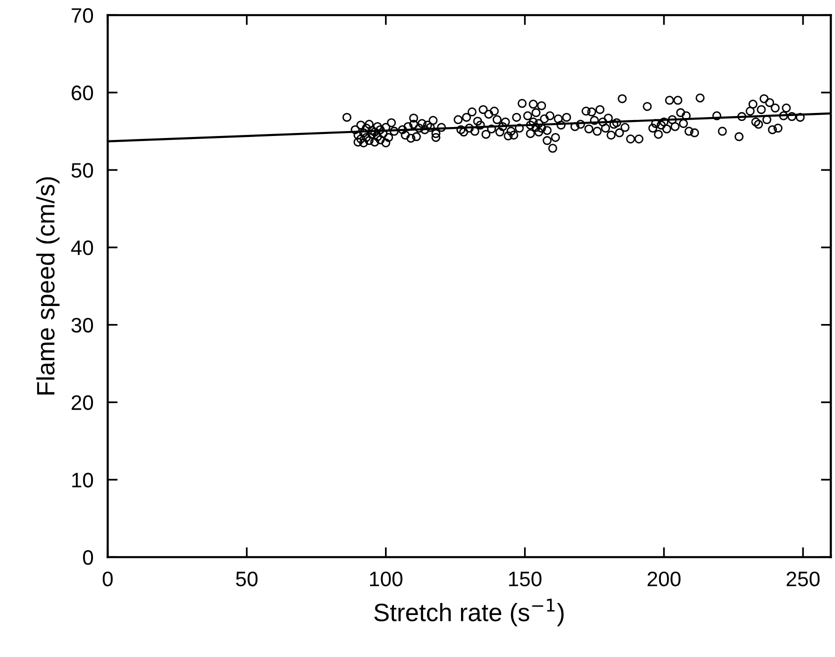  I want to click on y-tick-label: 40, so click(82, 248).